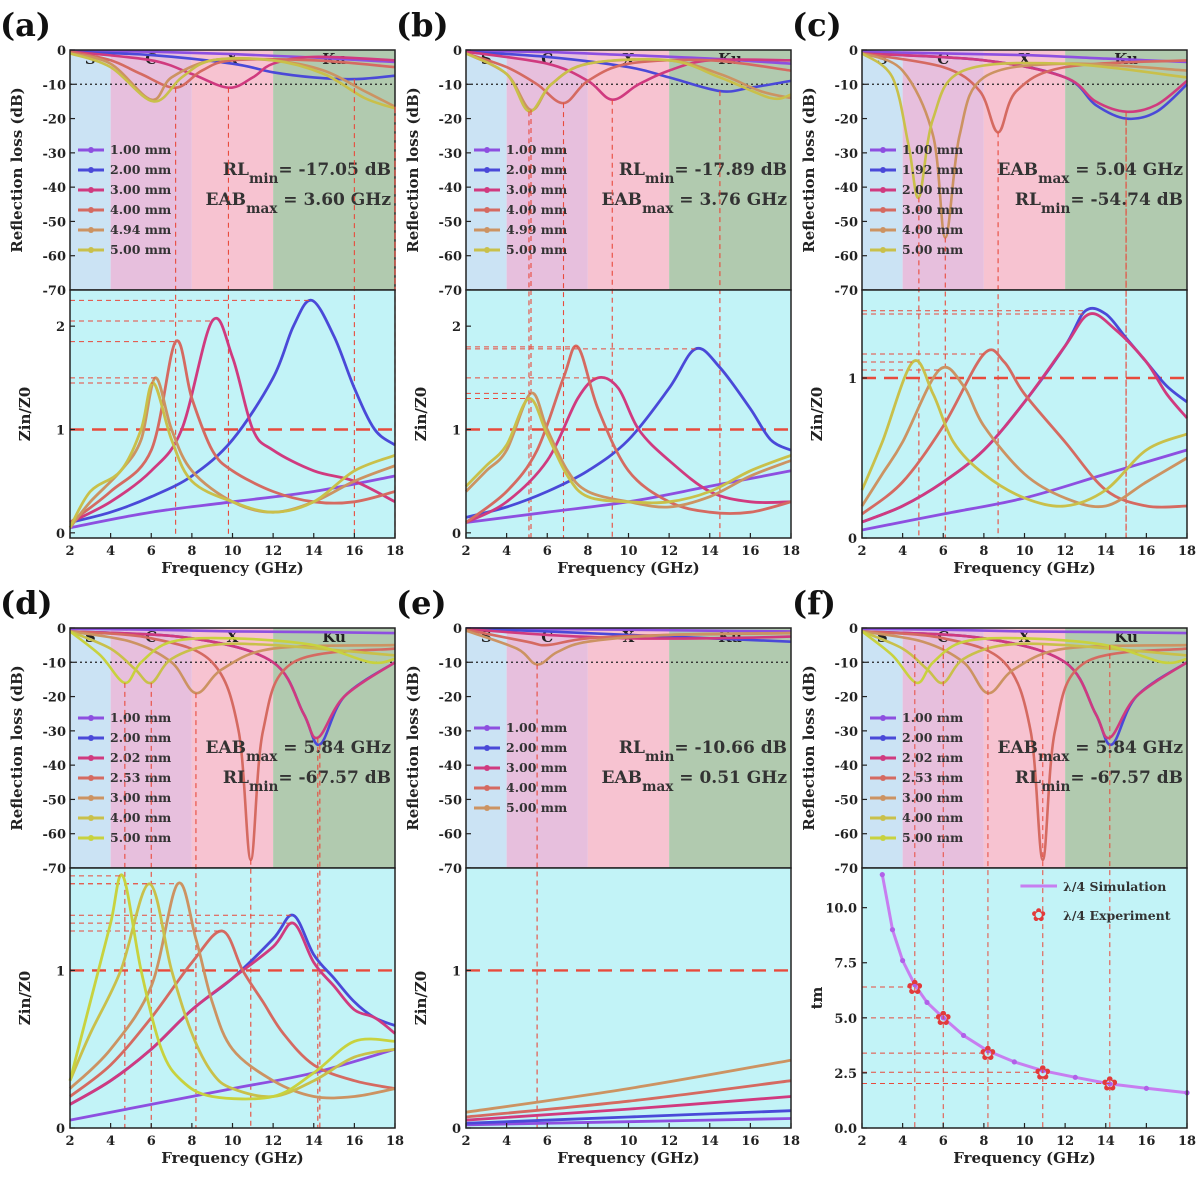 This screenshot has height=1184, width=1200. Describe the element at coordinates (25, 25) in the screenshot. I see `panel-label: (a)` at that location.